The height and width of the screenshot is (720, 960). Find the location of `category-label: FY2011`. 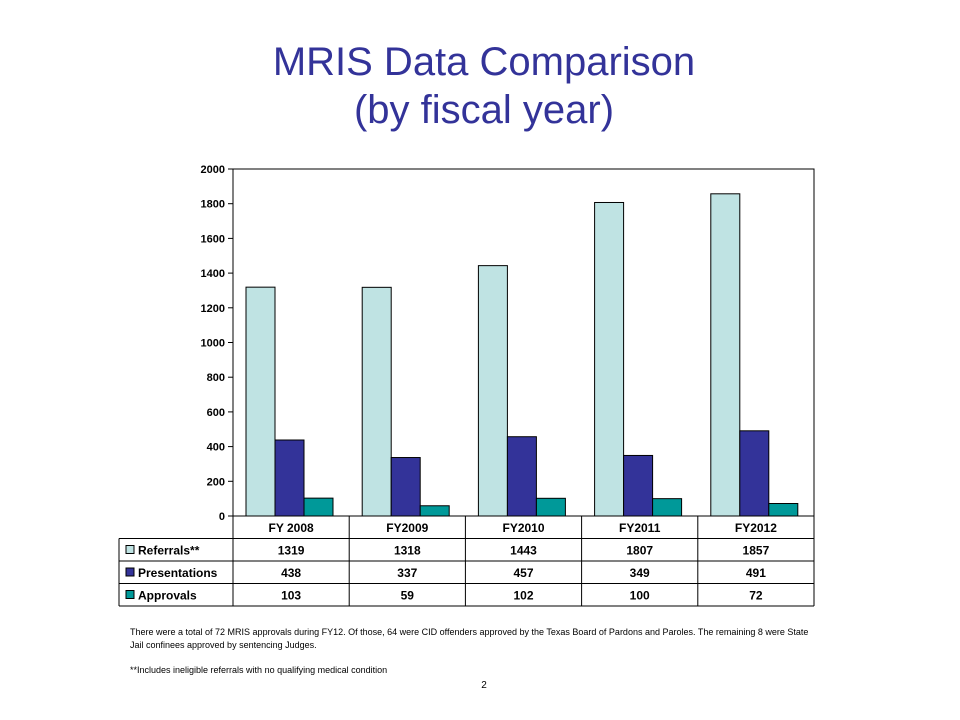

category-label: FY2011 is located at coordinates (640, 528).